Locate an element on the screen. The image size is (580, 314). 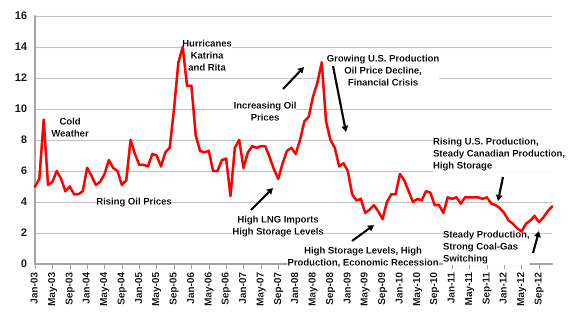
x-tick-label: Jan-12 is located at coordinates (504, 288).